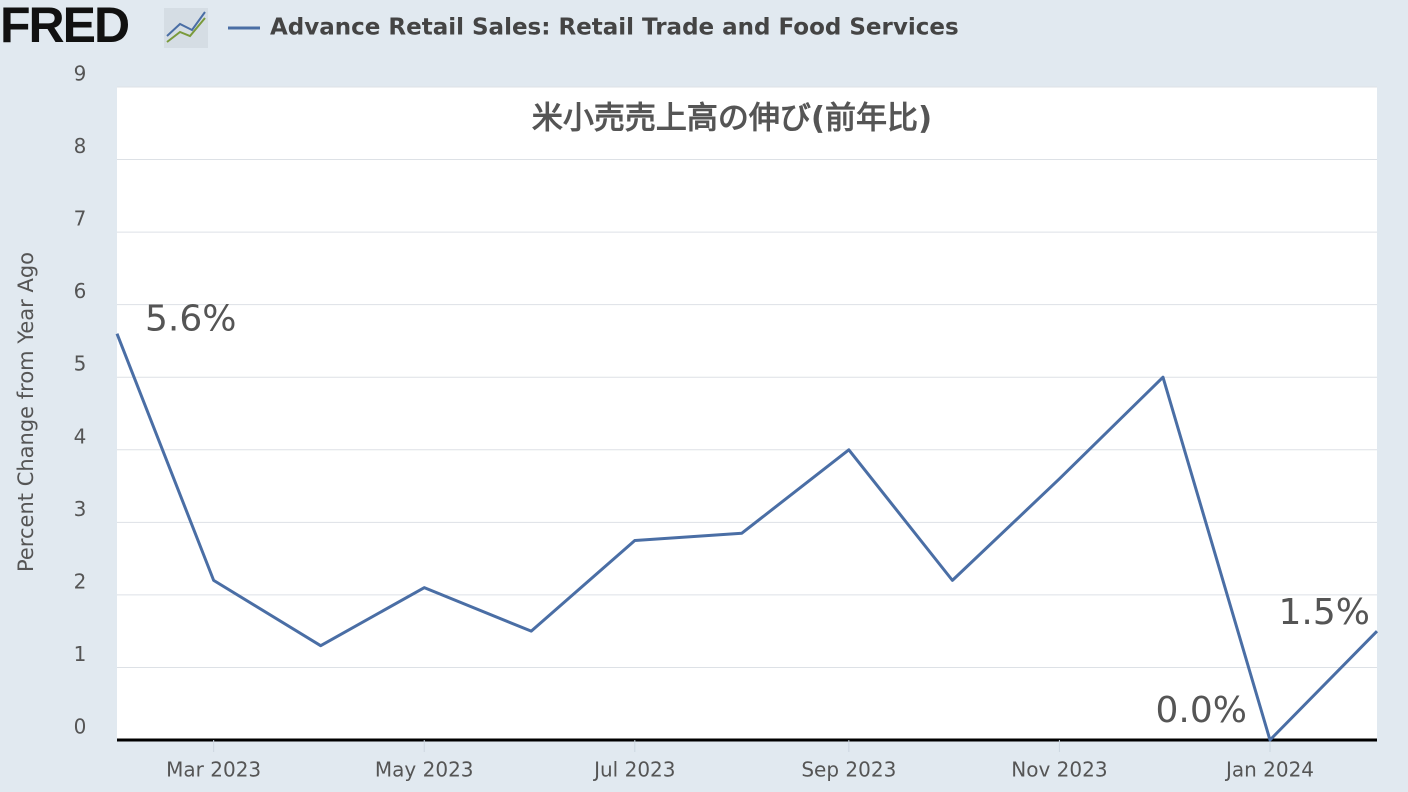 The image size is (1408, 792). What do you see at coordinates (424, 770) in the screenshot?
I see `x-tick-label: May 2023` at bounding box center [424, 770].